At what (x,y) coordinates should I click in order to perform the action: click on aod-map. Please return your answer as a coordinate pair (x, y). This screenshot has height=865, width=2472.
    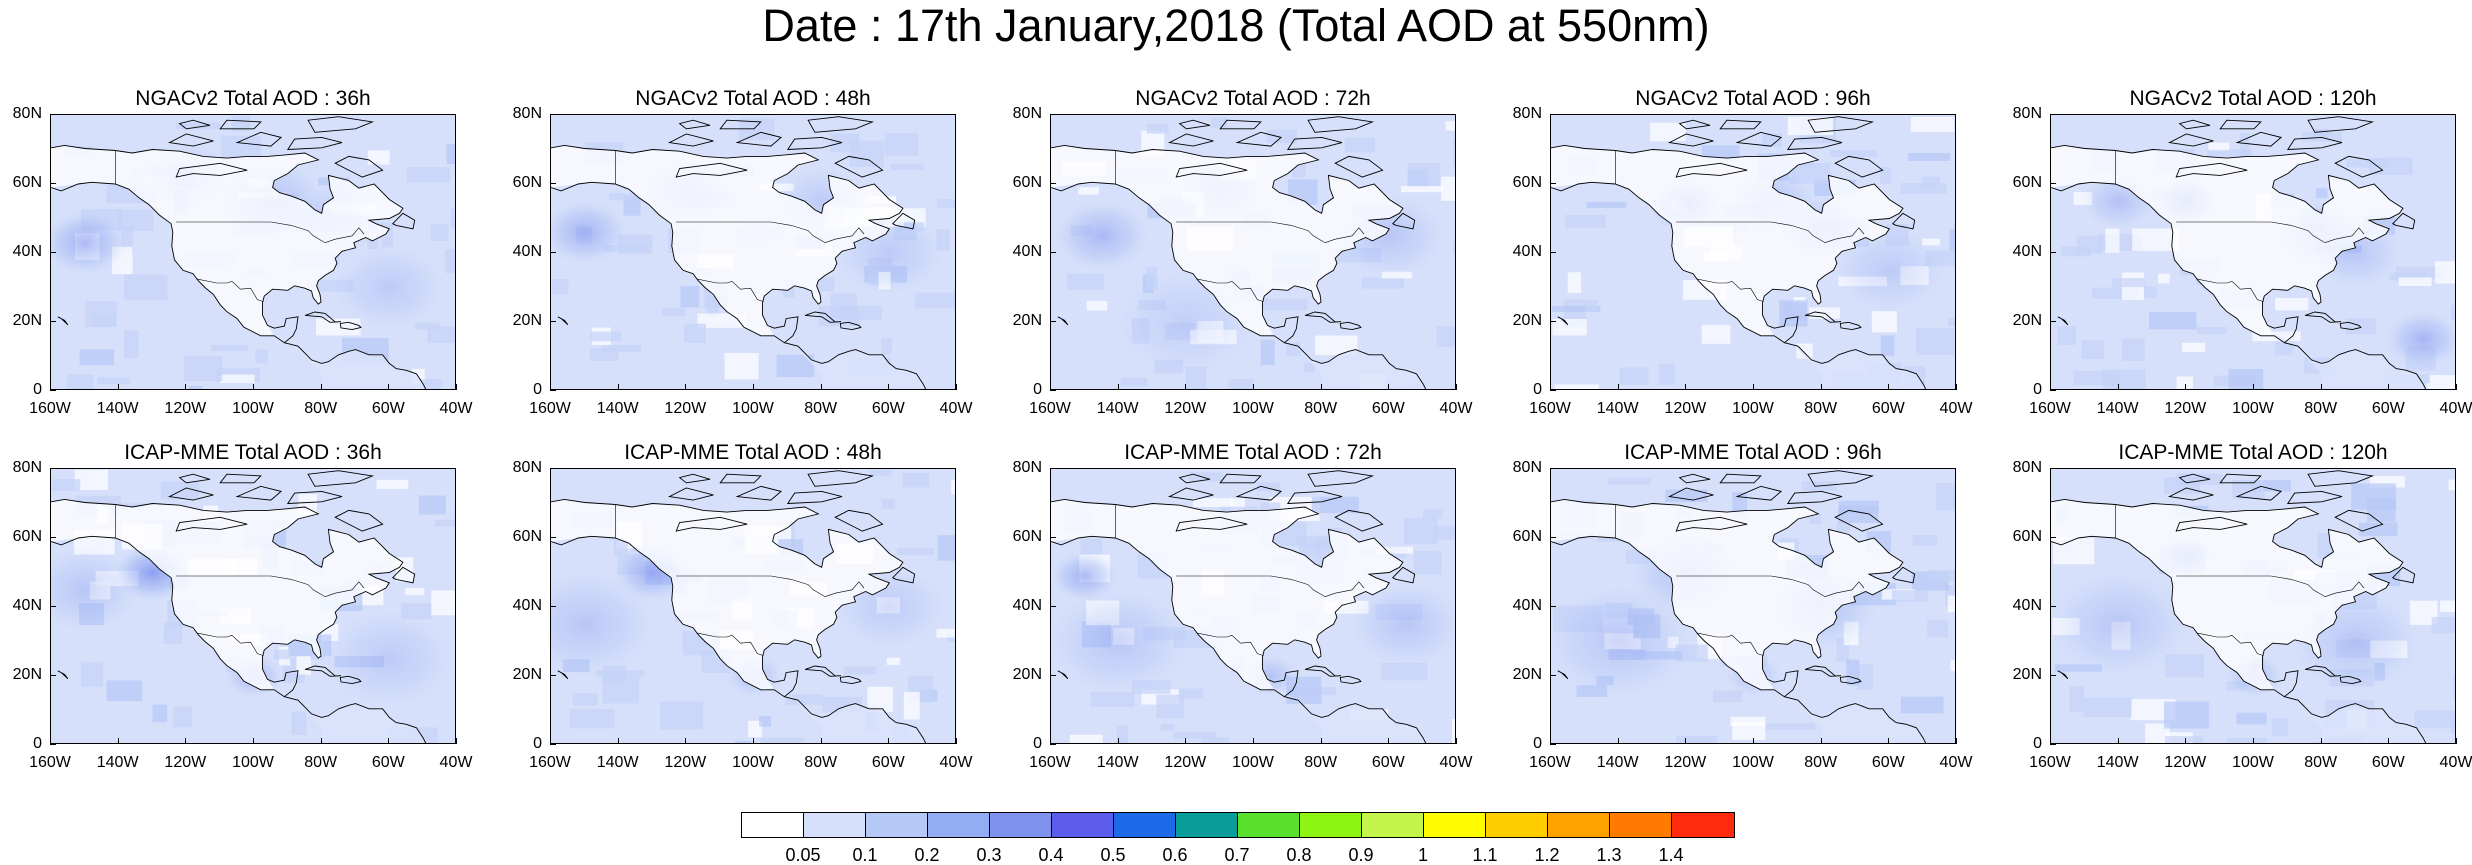
    Looking at the image, I should click on (2253, 606).